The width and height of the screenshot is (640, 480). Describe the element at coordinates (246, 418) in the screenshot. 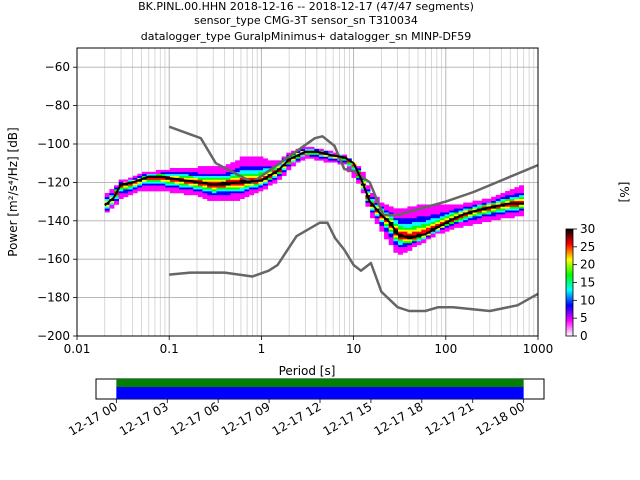

I see `timeline-tick-label: 12-17 09` at that location.